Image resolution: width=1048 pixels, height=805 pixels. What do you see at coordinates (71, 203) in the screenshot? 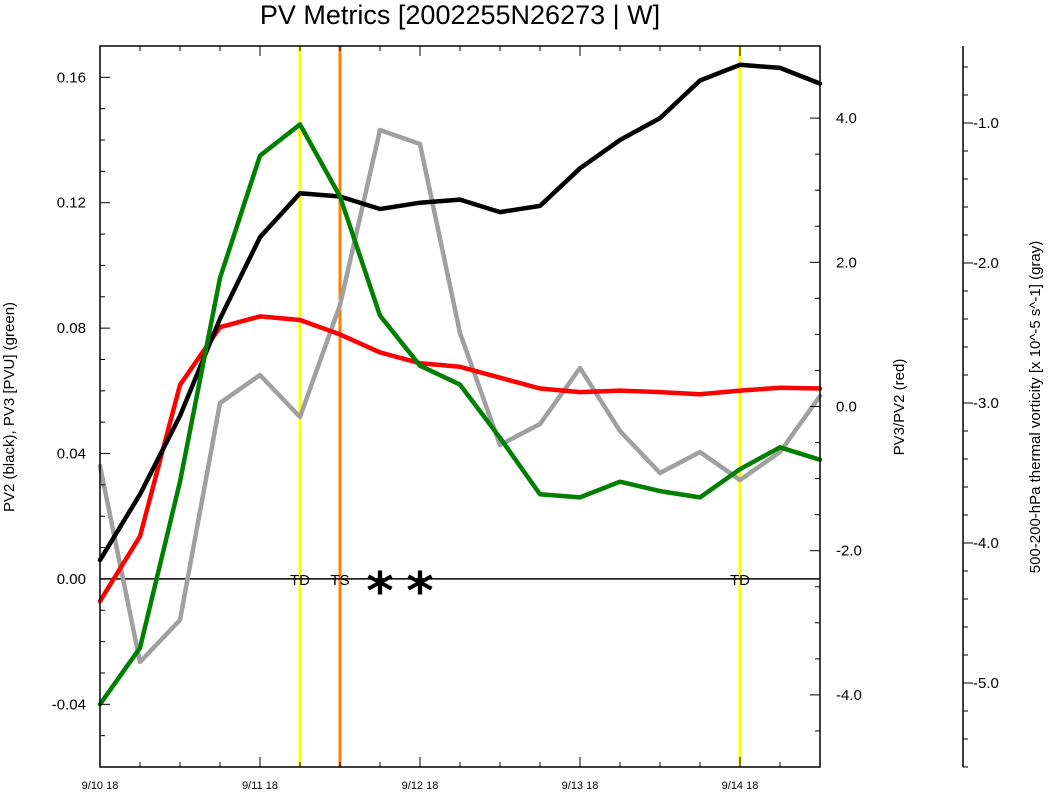
I see `y-left-tick-label: 0.12` at bounding box center [71, 203].